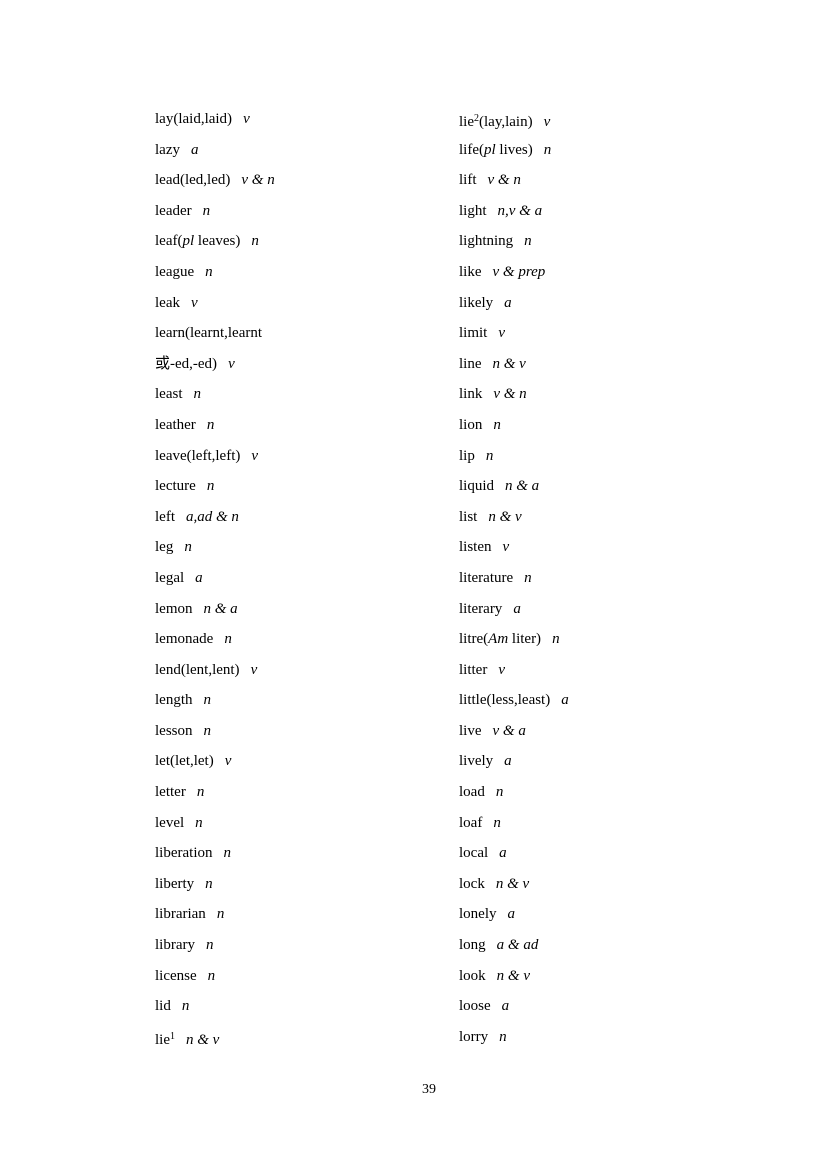 The height and width of the screenshot is (1169, 826). What do you see at coordinates (467, 455) in the screenshot?
I see `word-text: lip` at bounding box center [467, 455].